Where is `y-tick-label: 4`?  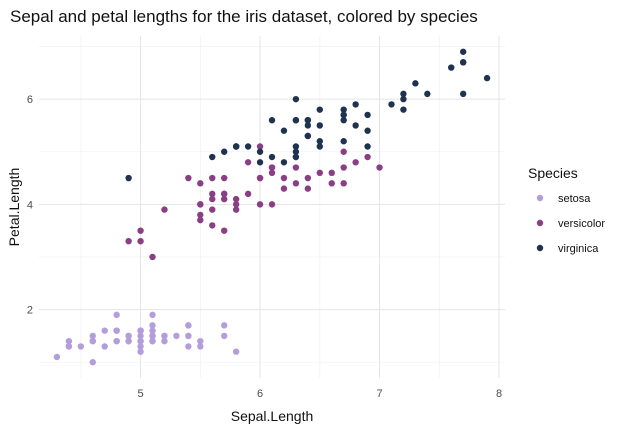
y-tick-label: 4 is located at coordinates (30, 205).